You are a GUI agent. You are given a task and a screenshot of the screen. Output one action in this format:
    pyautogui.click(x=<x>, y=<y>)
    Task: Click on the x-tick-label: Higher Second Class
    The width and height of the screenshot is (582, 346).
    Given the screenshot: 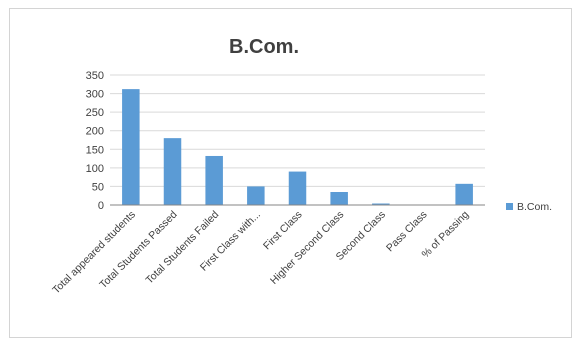 What is the action you would take?
    pyautogui.click(x=307, y=248)
    